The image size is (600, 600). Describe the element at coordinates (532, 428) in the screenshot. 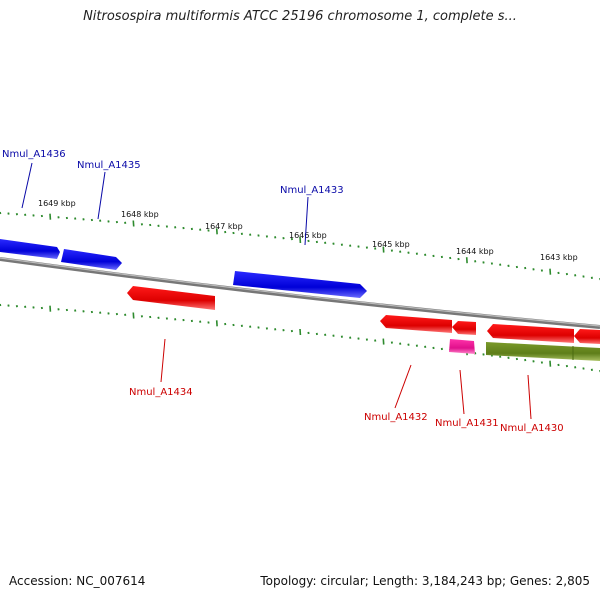

I see `gene-label-Nmul-A1430: Nmul_A1430` at that location.